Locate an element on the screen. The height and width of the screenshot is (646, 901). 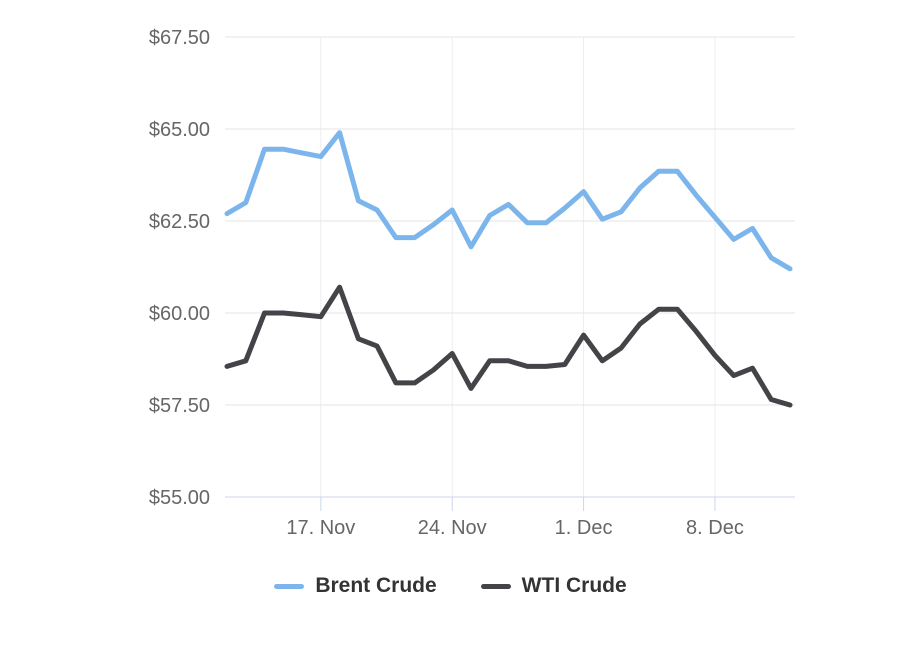
y-axis-label: $60.00 is located at coordinates (179, 314).